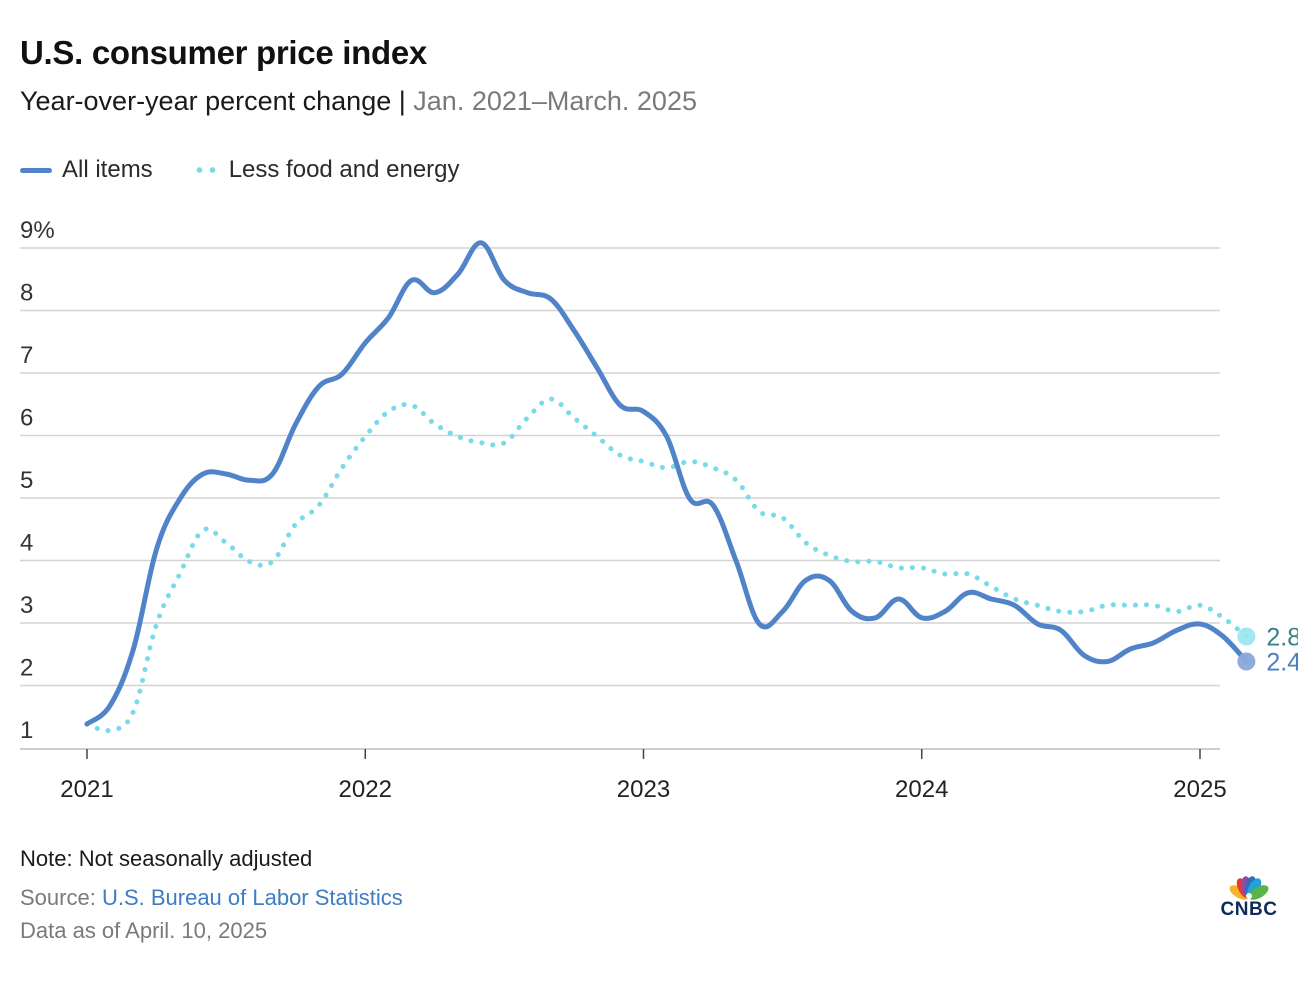  What do you see at coordinates (1282, 638) in the screenshot?
I see `end-label-less-food-and-energy: 2.8%` at bounding box center [1282, 638].